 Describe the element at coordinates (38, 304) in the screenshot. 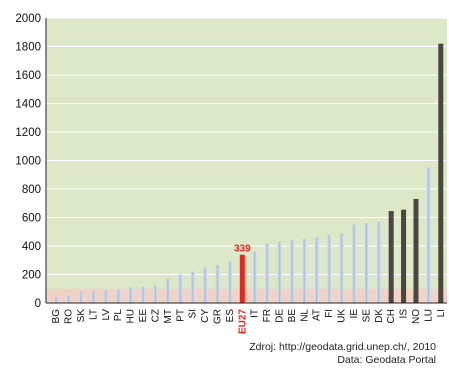

I see `y-tick-label: 0` at that location.